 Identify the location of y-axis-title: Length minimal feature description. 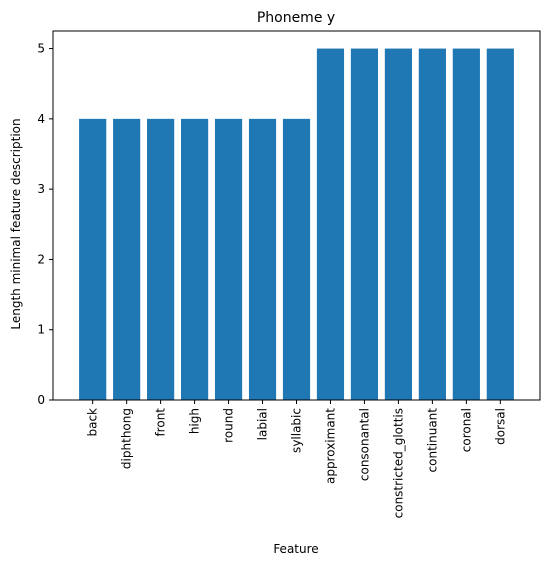
(16, 223).